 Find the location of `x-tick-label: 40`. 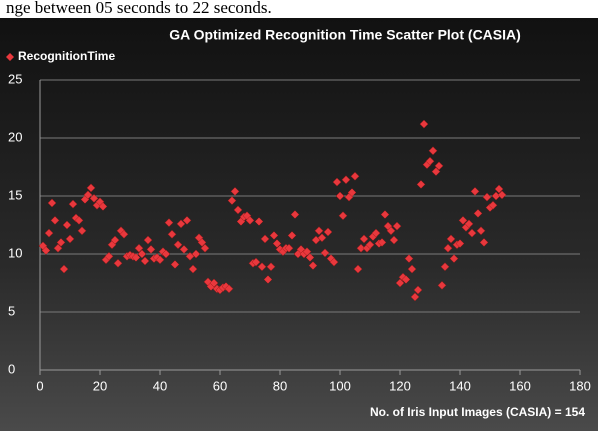

x-tick-label: 40 is located at coordinates (160, 385).